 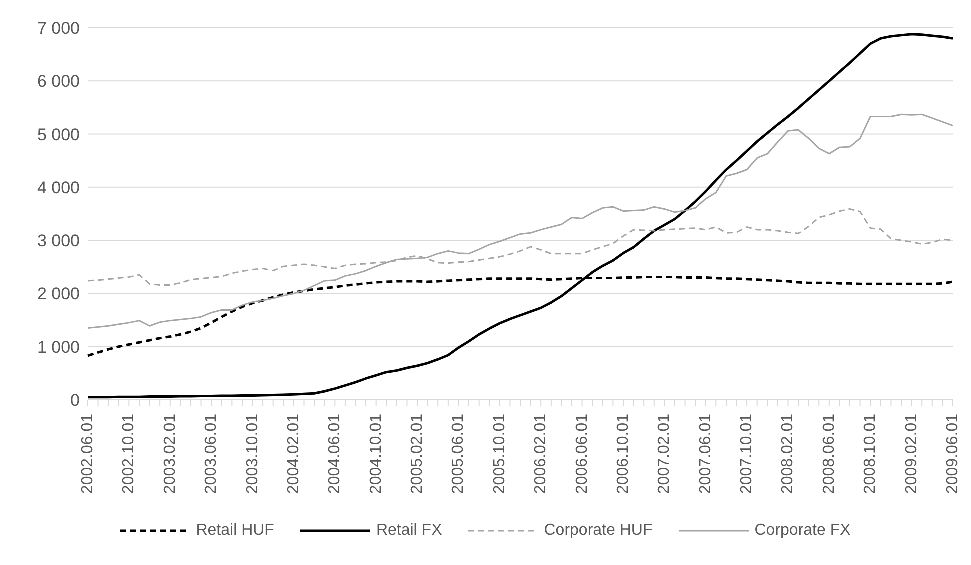 What do you see at coordinates (58, 134) in the screenshot?
I see `y-tick-label: 5 000` at bounding box center [58, 134].